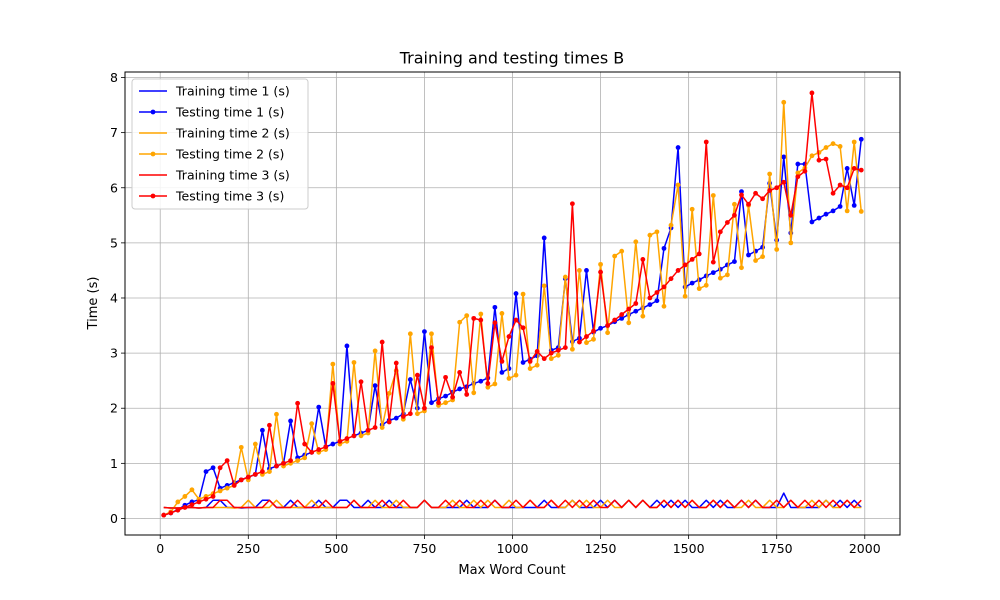 The height and width of the screenshot is (600, 1000). Describe the element at coordinates (114, 518) in the screenshot. I see `y-tick-label: 0` at that location.